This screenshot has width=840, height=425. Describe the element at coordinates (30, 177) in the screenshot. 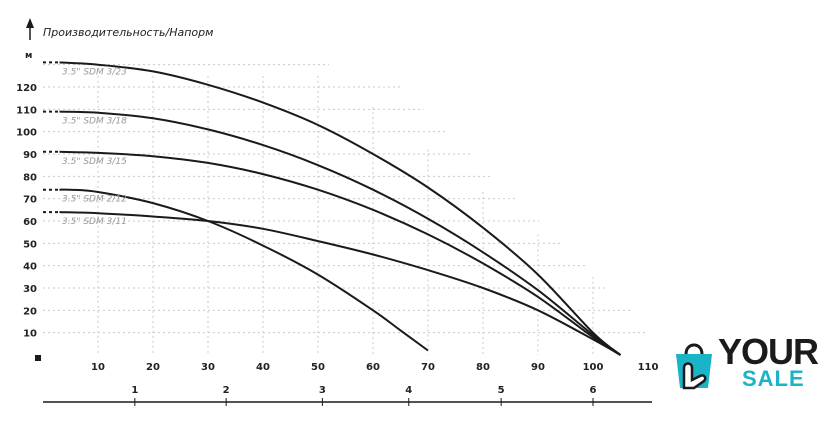

I see `y-tick-label: 80` at that location.